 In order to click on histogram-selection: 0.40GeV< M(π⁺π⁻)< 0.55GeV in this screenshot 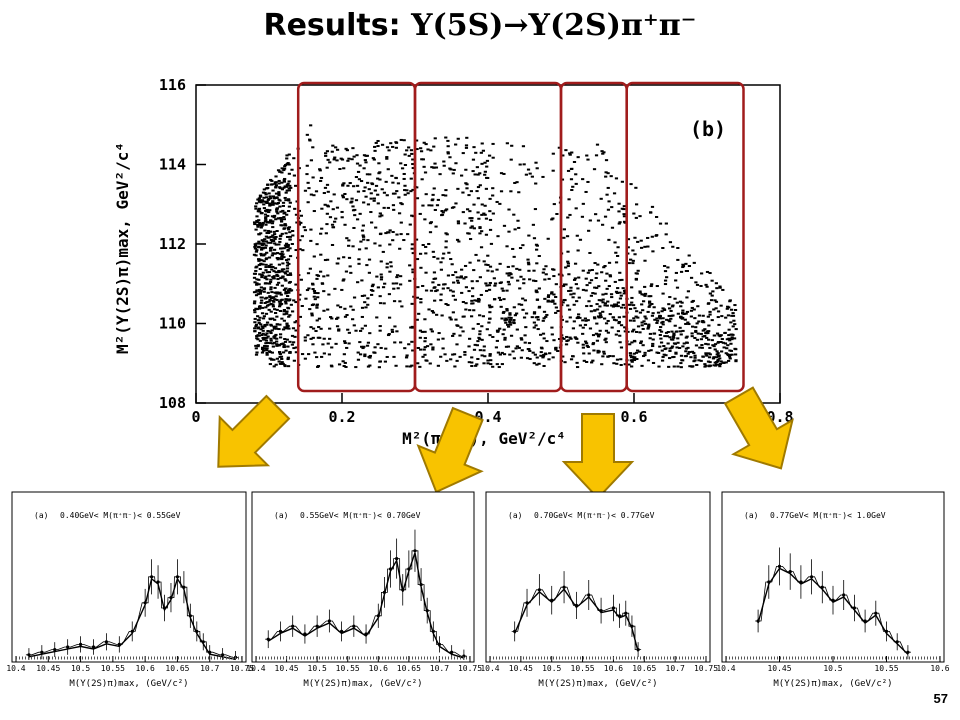, I will do `click(120, 515)`.